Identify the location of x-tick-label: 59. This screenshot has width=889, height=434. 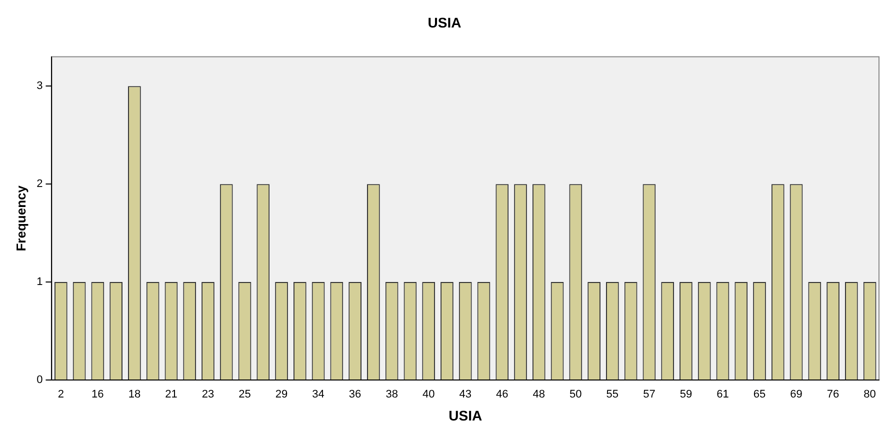
(686, 394).